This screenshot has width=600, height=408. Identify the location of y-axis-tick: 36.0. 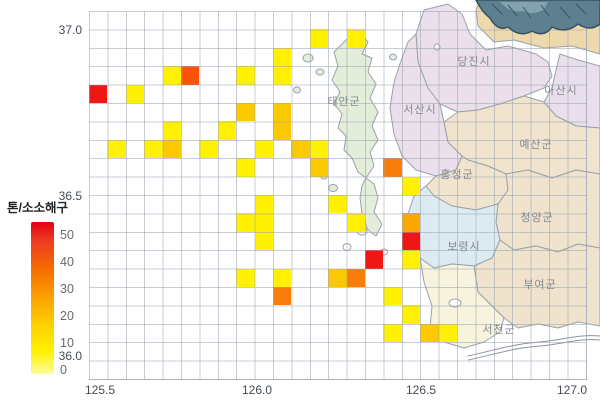
(70, 356).